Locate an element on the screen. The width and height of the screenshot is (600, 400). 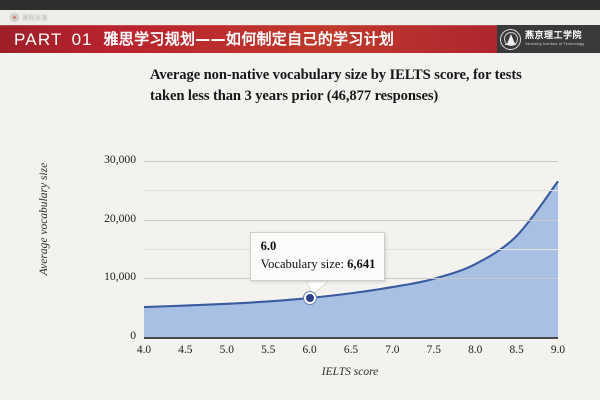
watermark-bar is located at coordinates (300, 17).